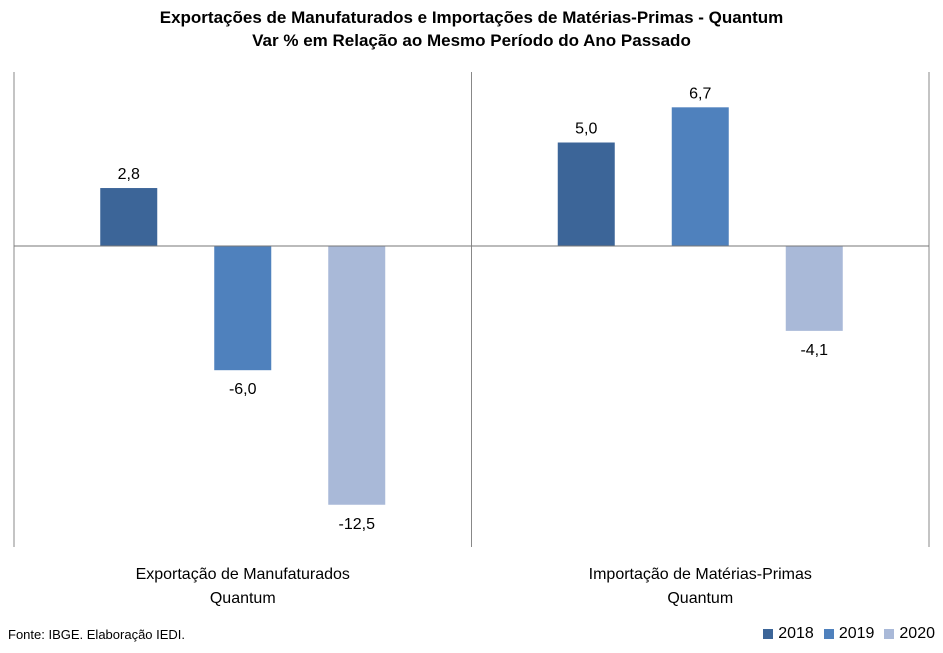  What do you see at coordinates (700, 93) in the screenshot?
I see `data-label-2019-cat2: 6,7` at bounding box center [700, 93].